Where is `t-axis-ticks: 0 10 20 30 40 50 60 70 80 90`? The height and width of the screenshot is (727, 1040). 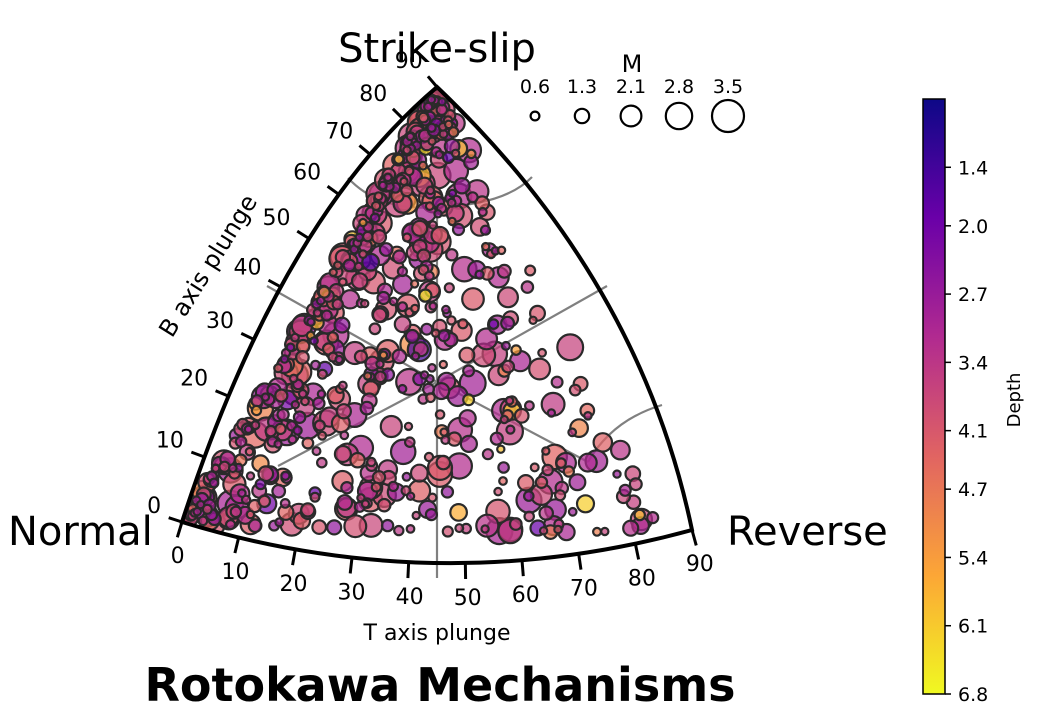
t-axis-ticks: 0 10 20 30 40 50 60 70 80 90 is located at coordinates (442, 566).